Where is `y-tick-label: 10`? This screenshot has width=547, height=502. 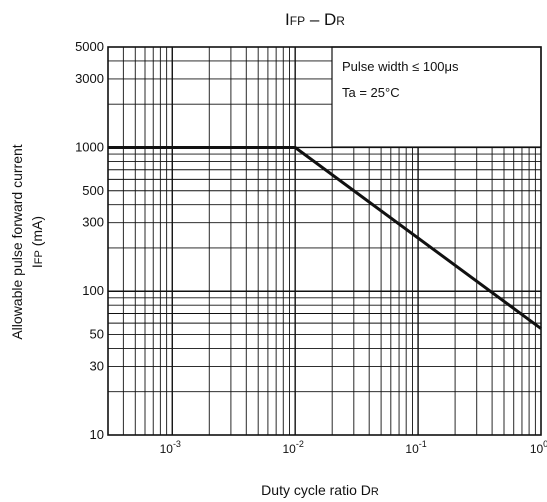
y-tick-label: 10 is located at coordinates (97, 434).